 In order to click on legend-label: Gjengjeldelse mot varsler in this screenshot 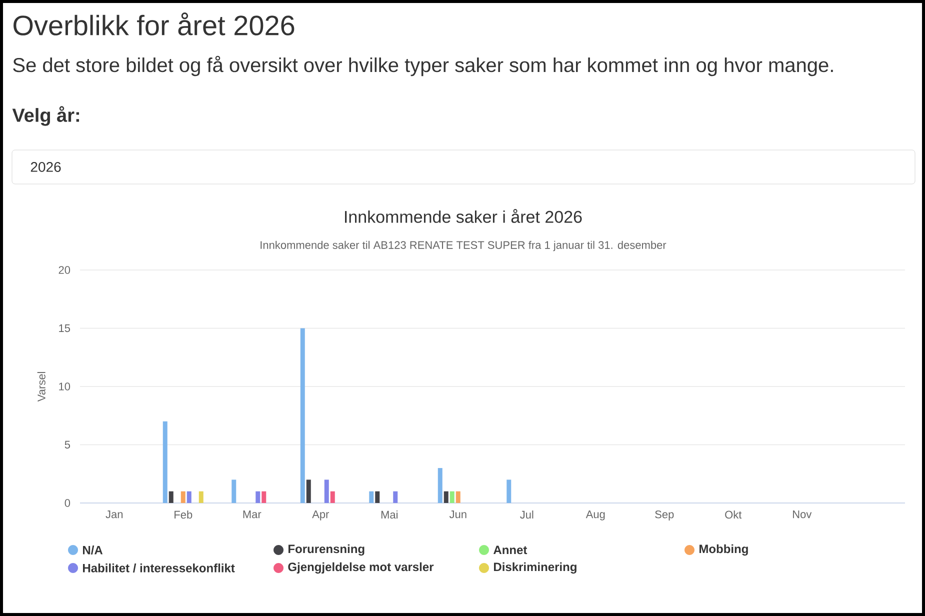, I will do `click(361, 568)`.